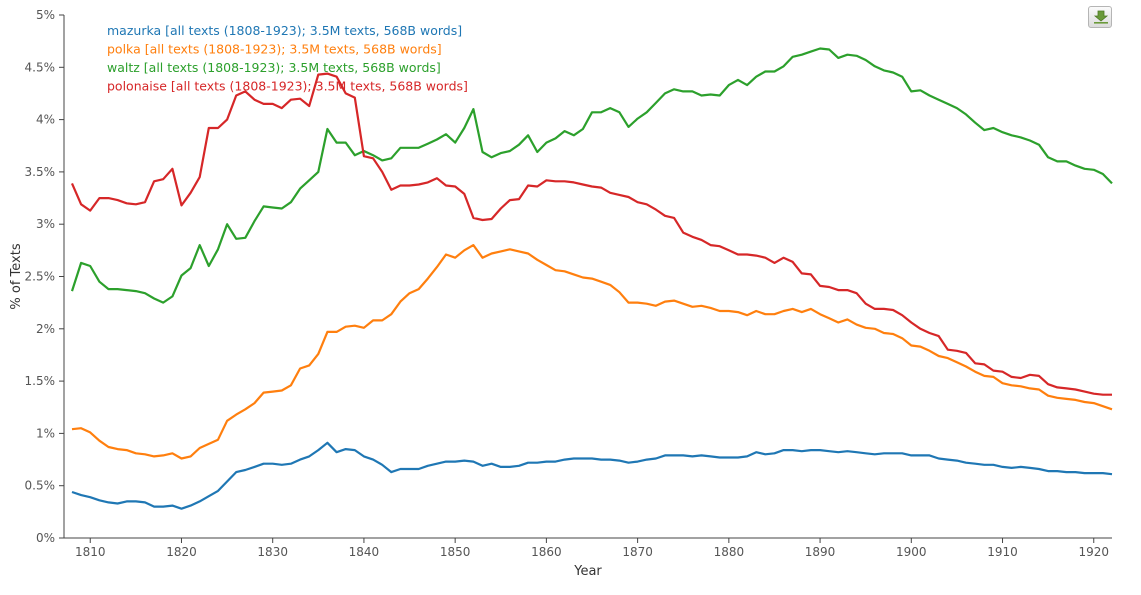 The height and width of the screenshot is (595, 1141). I want to click on y-tick-label: 2.5%, so click(40, 277).